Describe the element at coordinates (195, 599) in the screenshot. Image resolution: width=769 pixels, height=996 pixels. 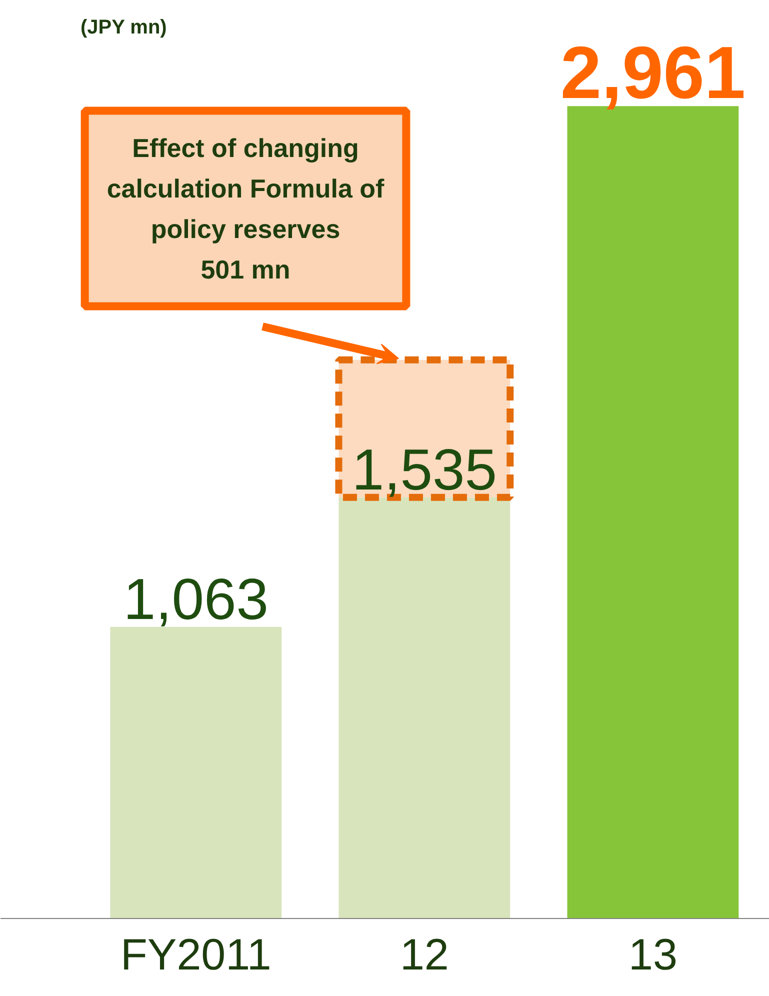
I see `data-label: 1,063` at that location.